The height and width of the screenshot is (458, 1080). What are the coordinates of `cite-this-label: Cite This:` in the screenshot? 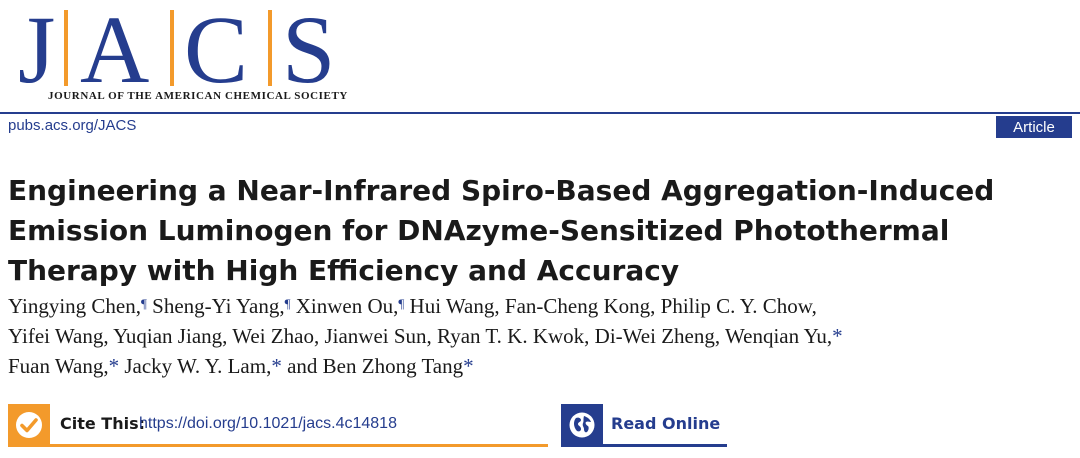 It's located at (103, 423).